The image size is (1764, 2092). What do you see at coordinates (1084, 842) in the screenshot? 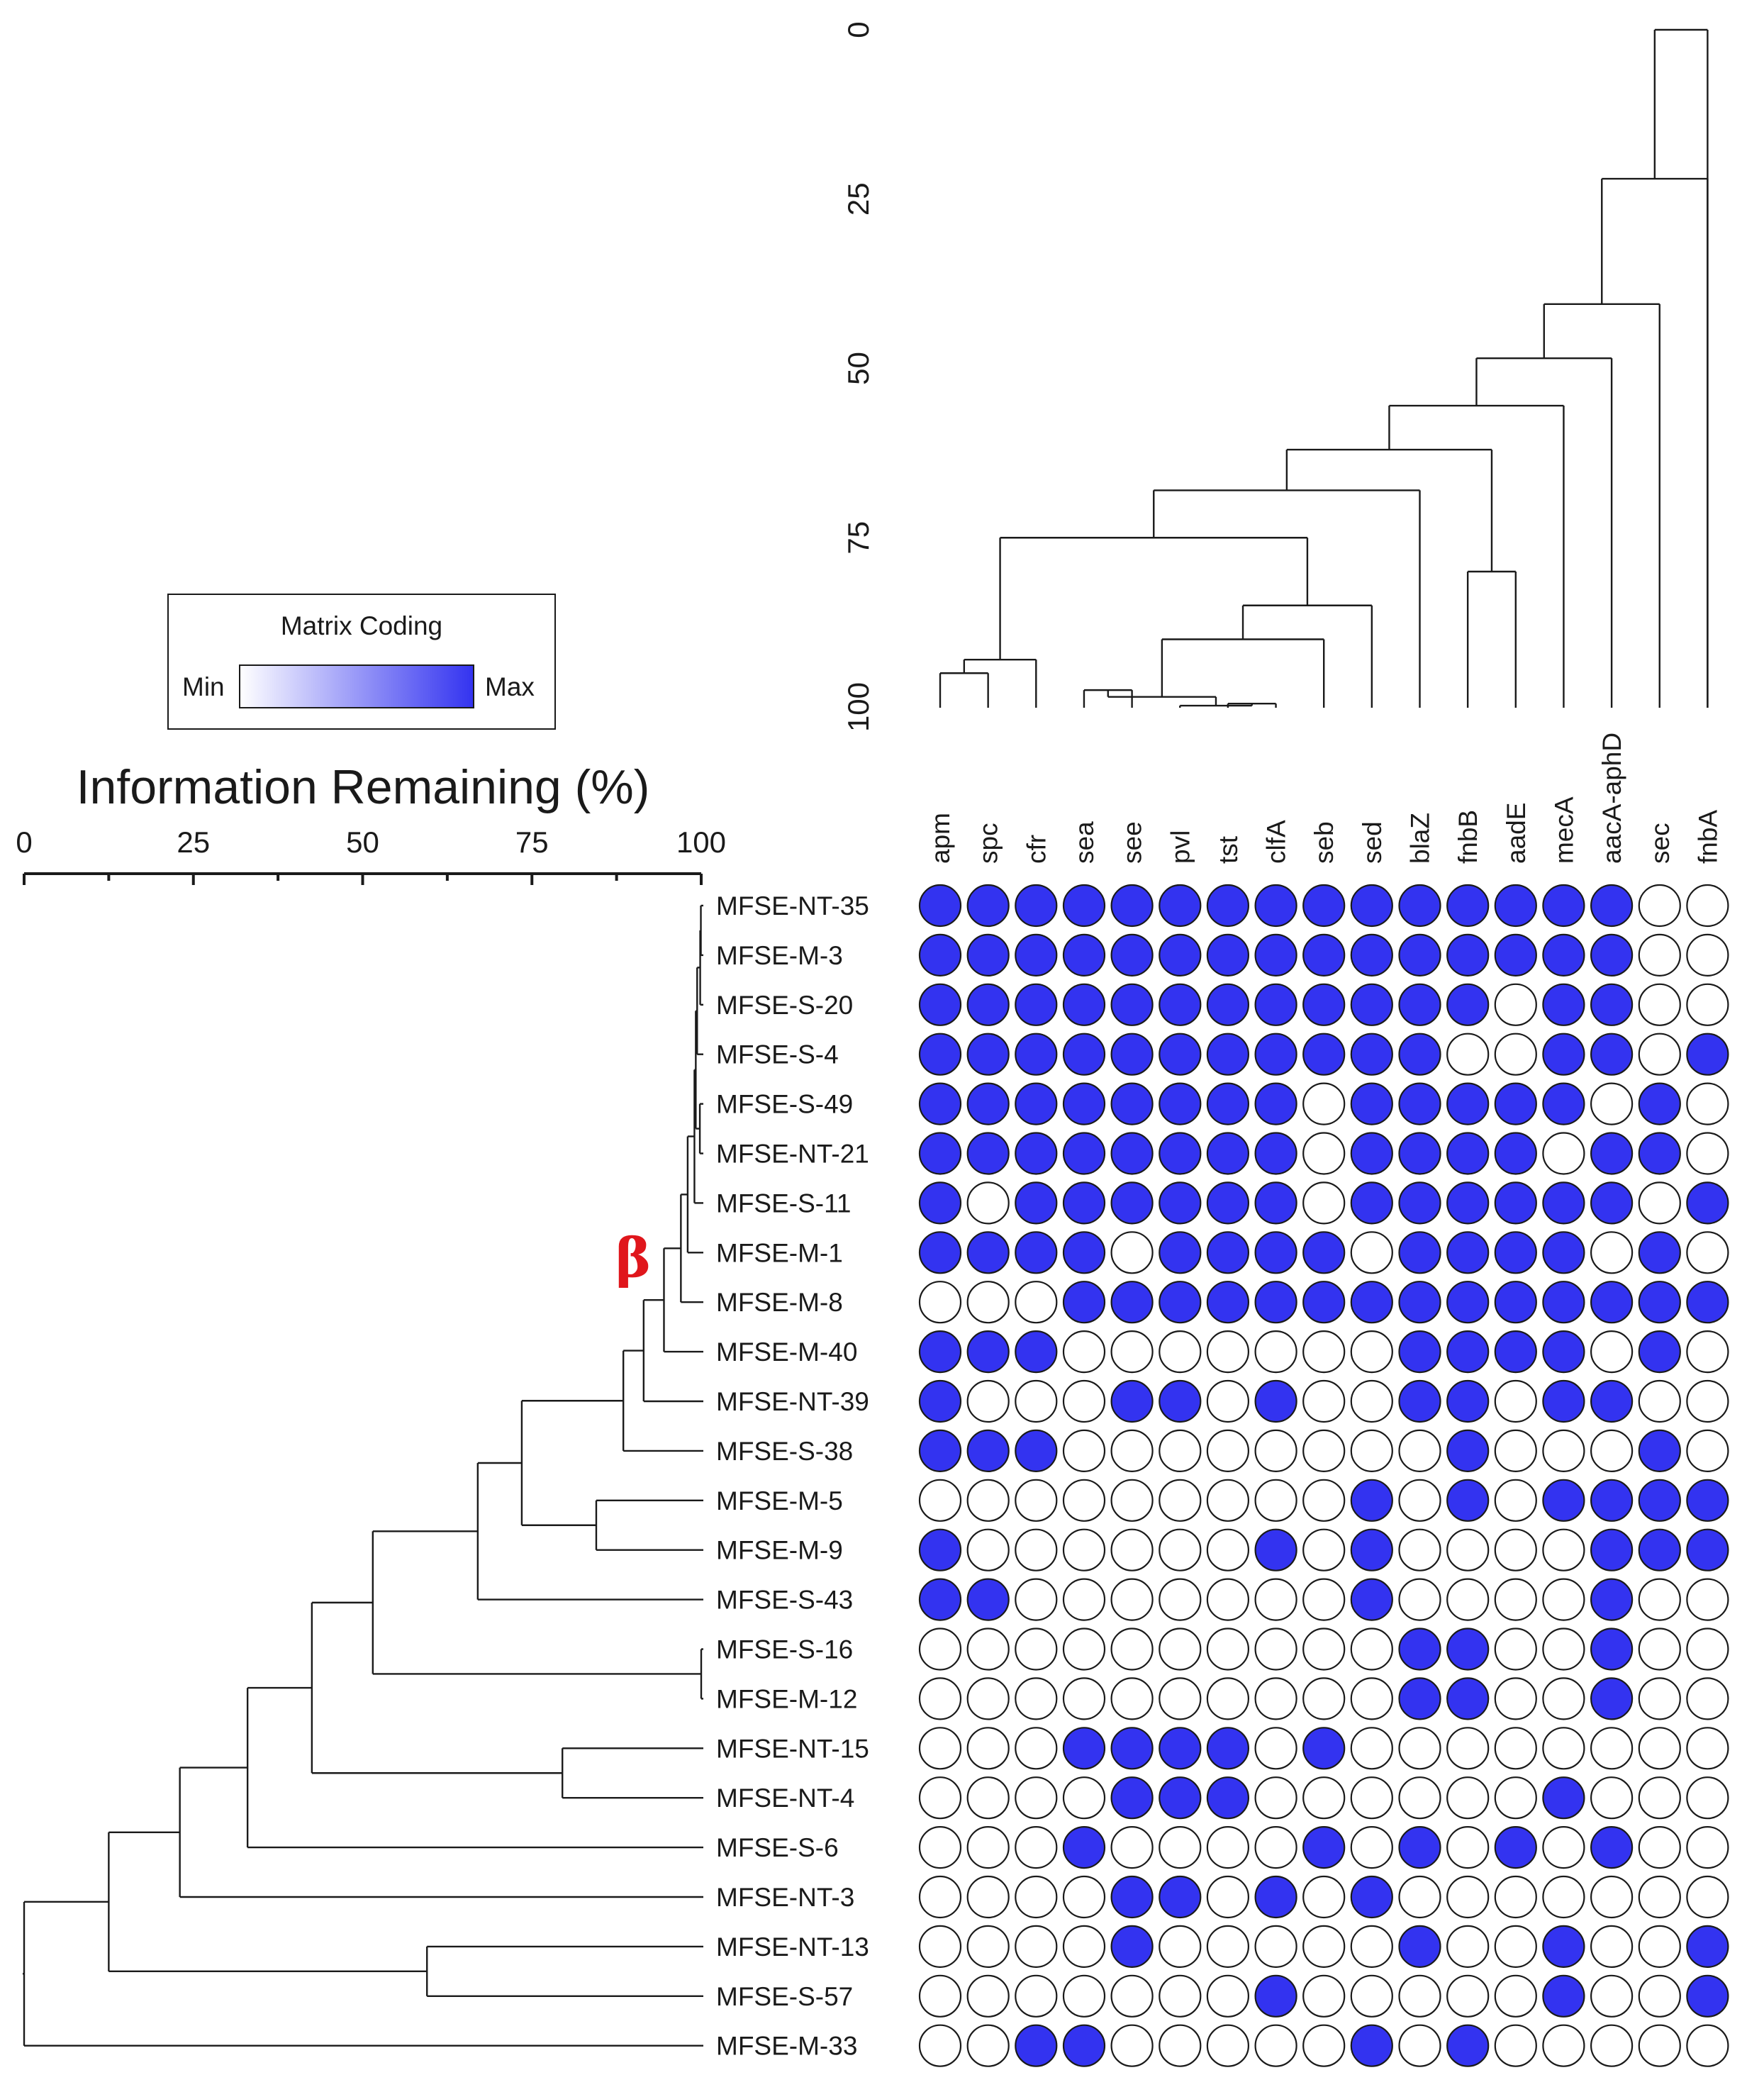
I see `column-label-sea: sea` at bounding box center [1084, 842].